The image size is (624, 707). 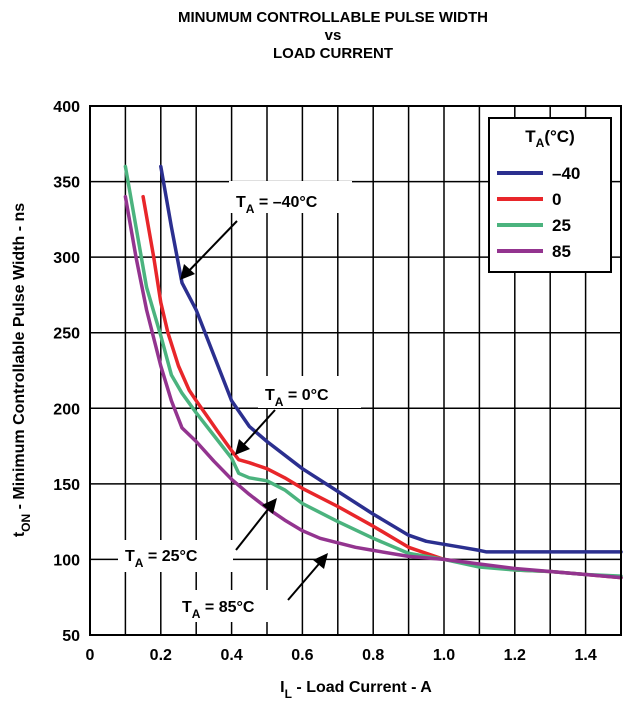 I want to click on x-tick-label: 0.6, so click(x=302, y=655).